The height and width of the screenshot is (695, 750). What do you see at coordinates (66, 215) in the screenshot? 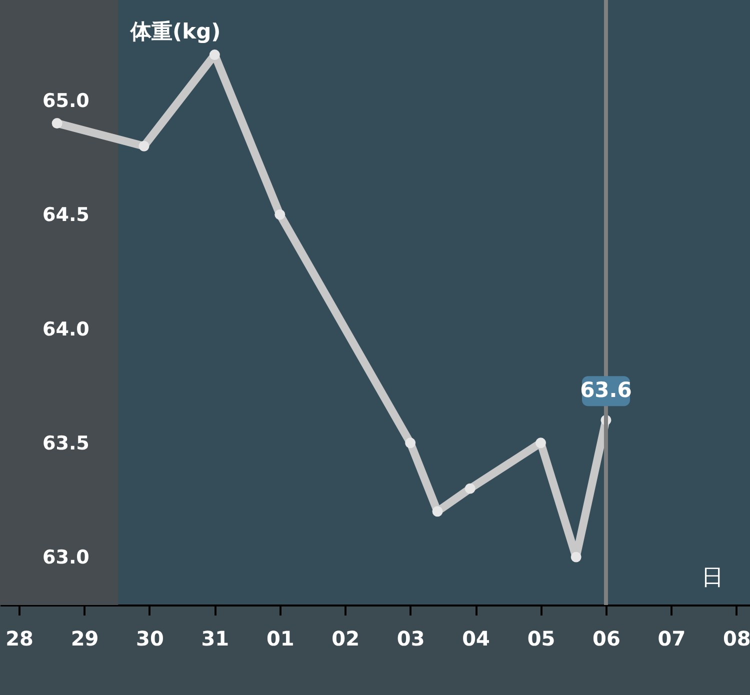
I see `y-tick-label: 64.5` at bounding box center [66, 215].